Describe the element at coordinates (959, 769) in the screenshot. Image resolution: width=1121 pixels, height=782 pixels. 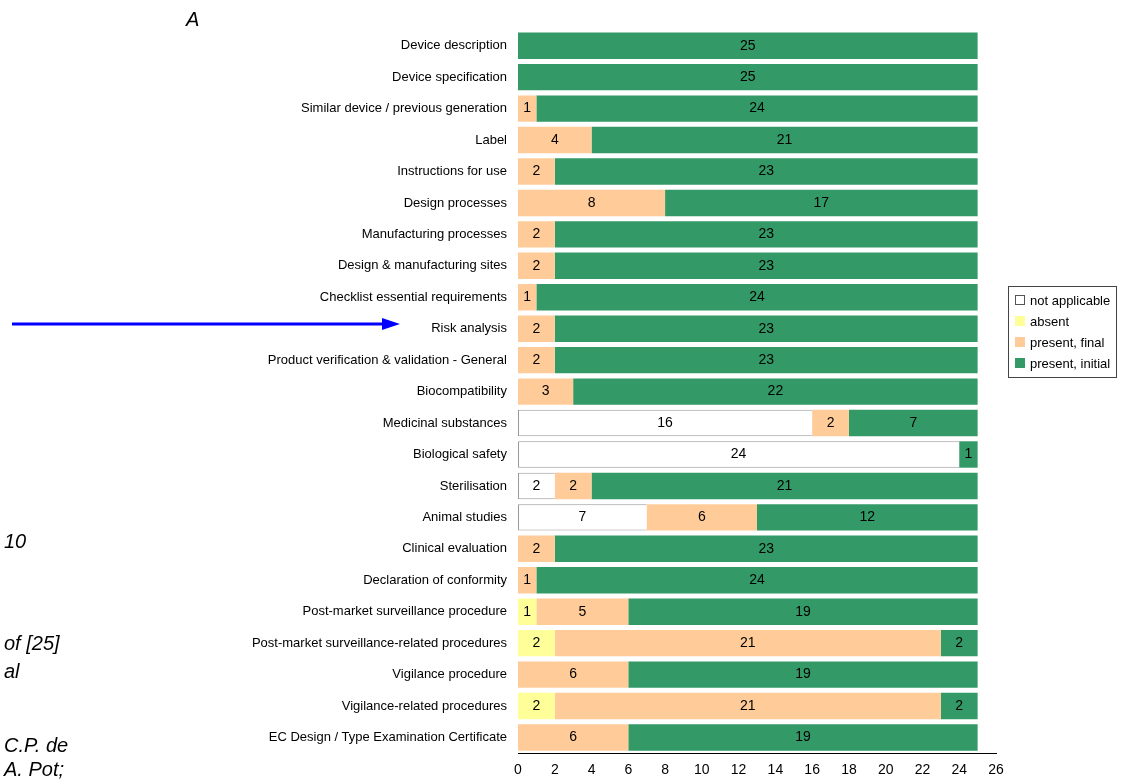
I see `x-tick-label: 24` at that location.